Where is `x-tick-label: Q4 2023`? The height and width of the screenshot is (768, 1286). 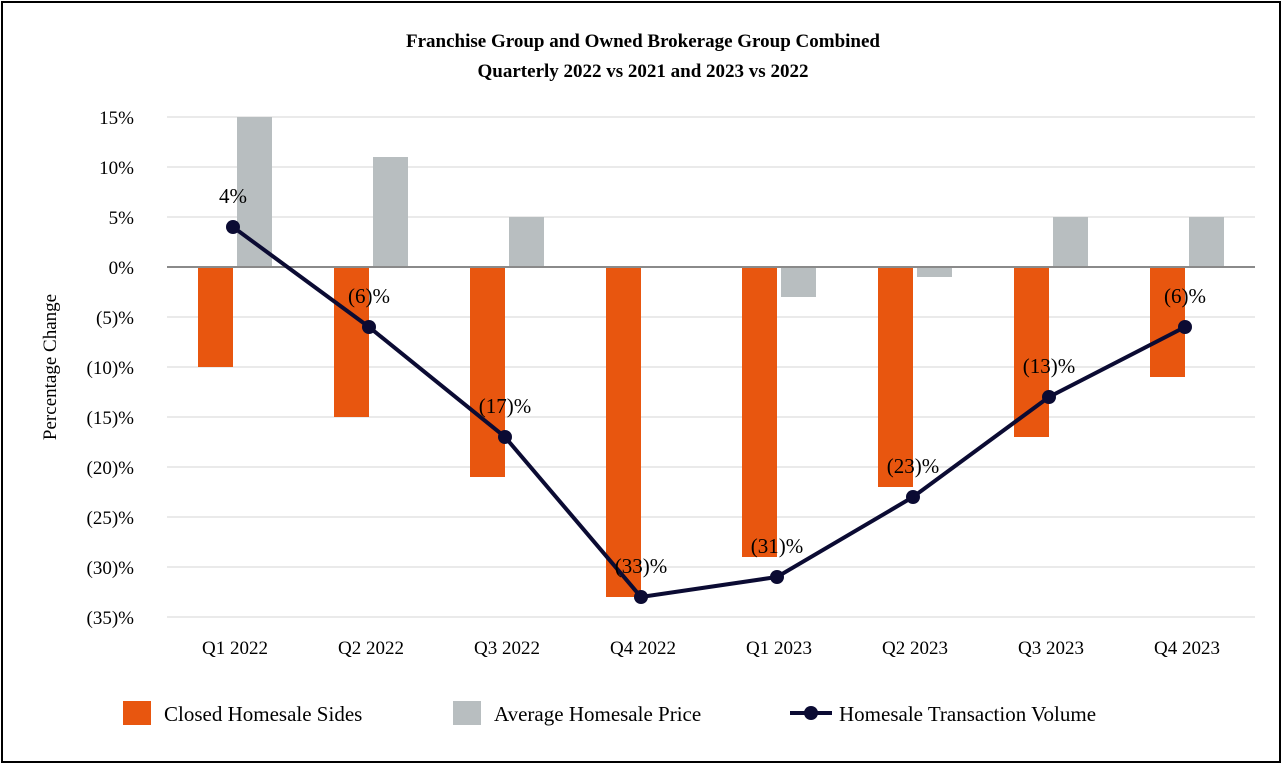 x-tick-label: Q4 2023 is located at coordinates (1187, 648).